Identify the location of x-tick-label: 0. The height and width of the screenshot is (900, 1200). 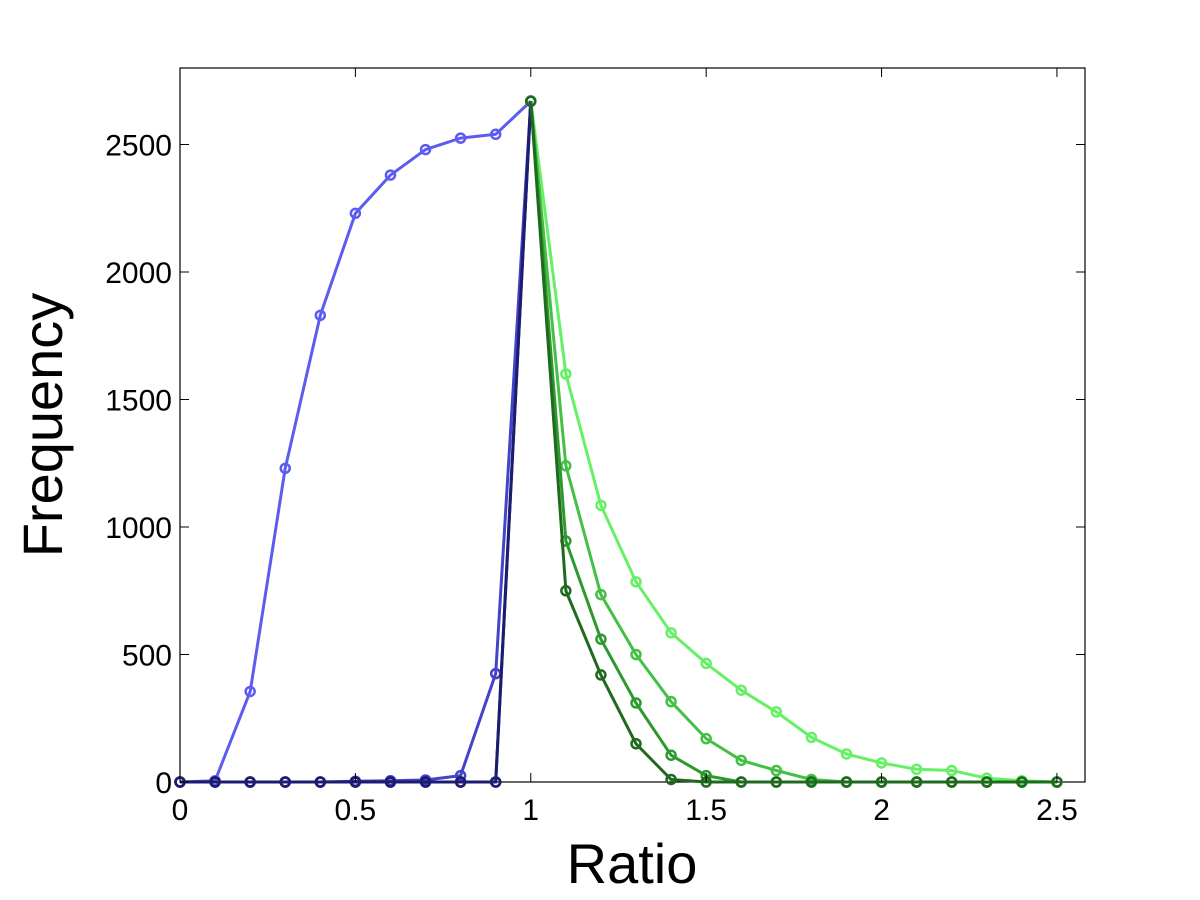
(180, 810).